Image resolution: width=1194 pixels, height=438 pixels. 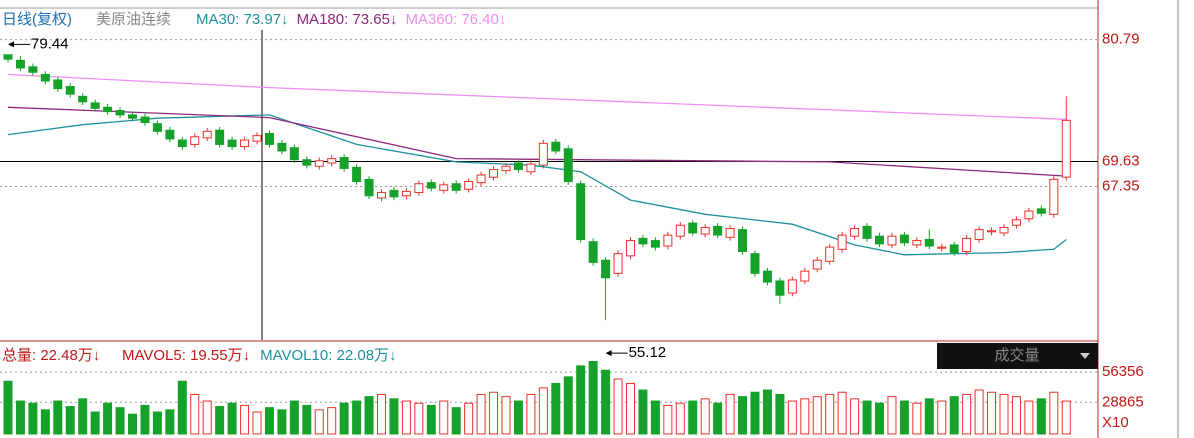 What do you see at coordinates (37, 19) in the screenshot?
I see `title: 日线(复权)` at bounding box center [37, 19].